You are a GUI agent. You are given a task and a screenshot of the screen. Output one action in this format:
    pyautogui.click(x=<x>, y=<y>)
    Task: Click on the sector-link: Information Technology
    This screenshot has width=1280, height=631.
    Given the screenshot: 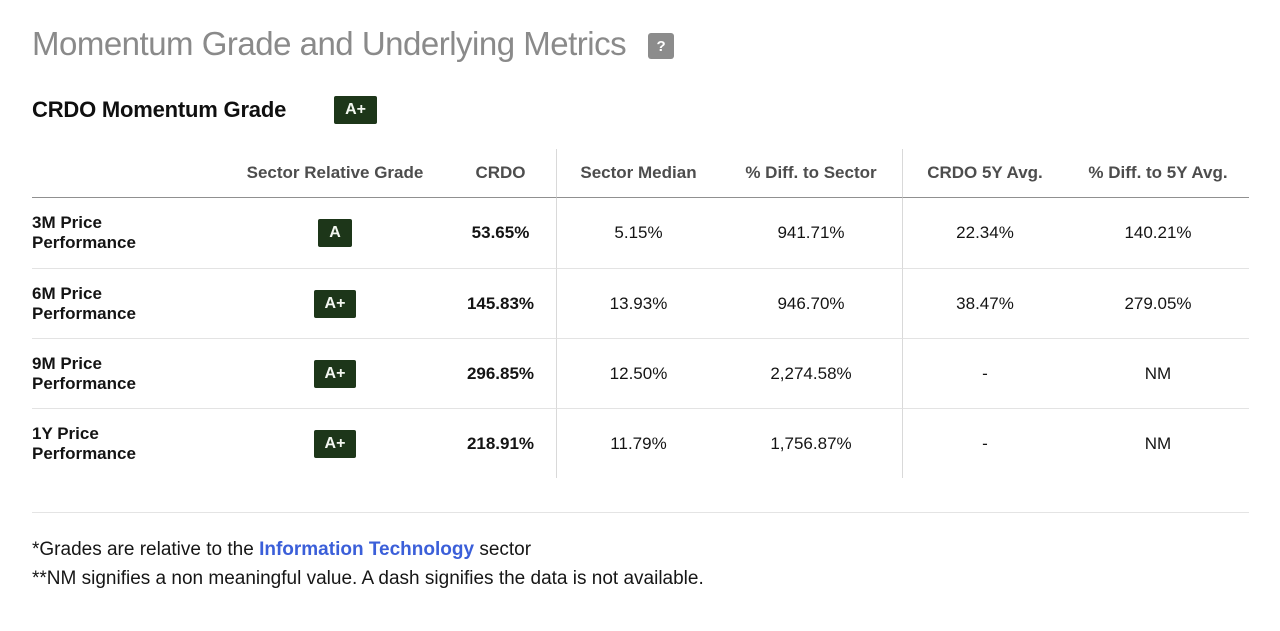 What is the action you would take?
    pyautogui.click(x=367, y=550)
    